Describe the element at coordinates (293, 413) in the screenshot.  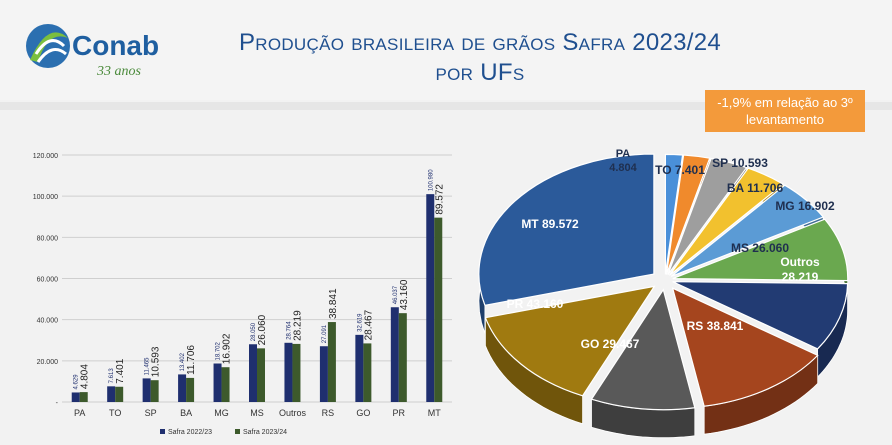
I see `x-tick-label: Outros` at that location.